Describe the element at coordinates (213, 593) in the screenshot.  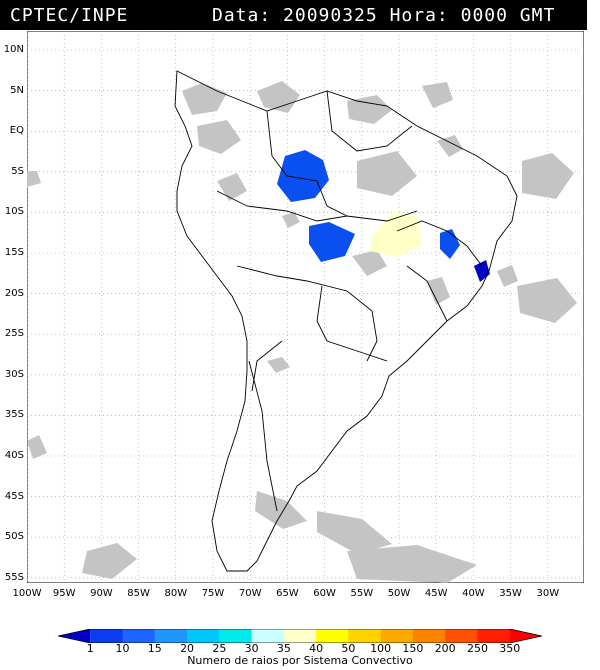
I see `longitude-label: 75W` at that location.